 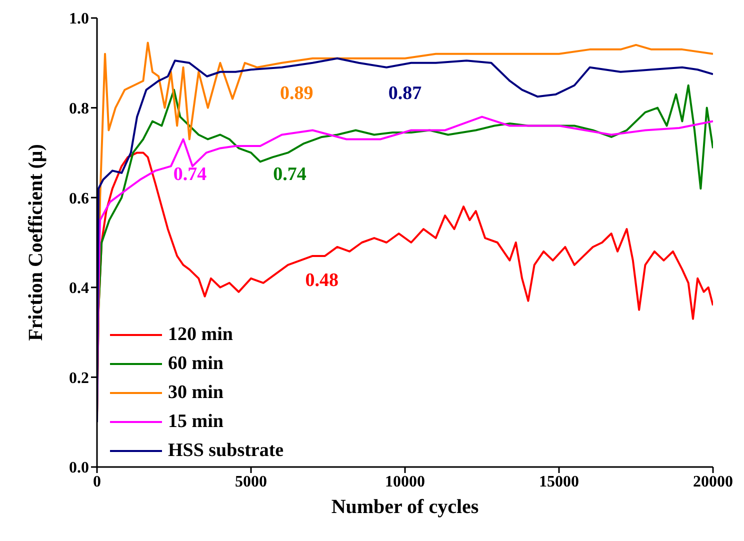 What do you see at coordinates (251, 481) in the screenshot?
I see `x-tick-label: 5000` at bounding box center [251, 481].